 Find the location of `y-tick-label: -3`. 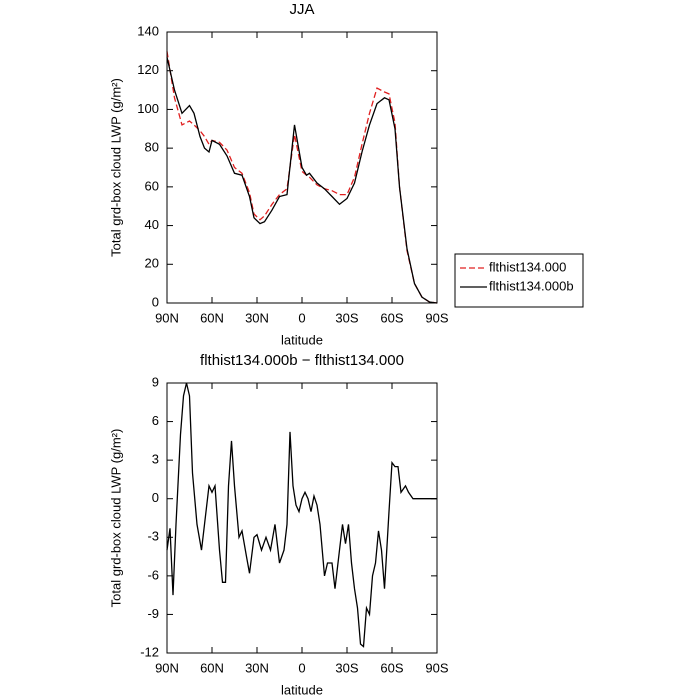

y-tick-label: -3 is located at coordinates (153, 536).